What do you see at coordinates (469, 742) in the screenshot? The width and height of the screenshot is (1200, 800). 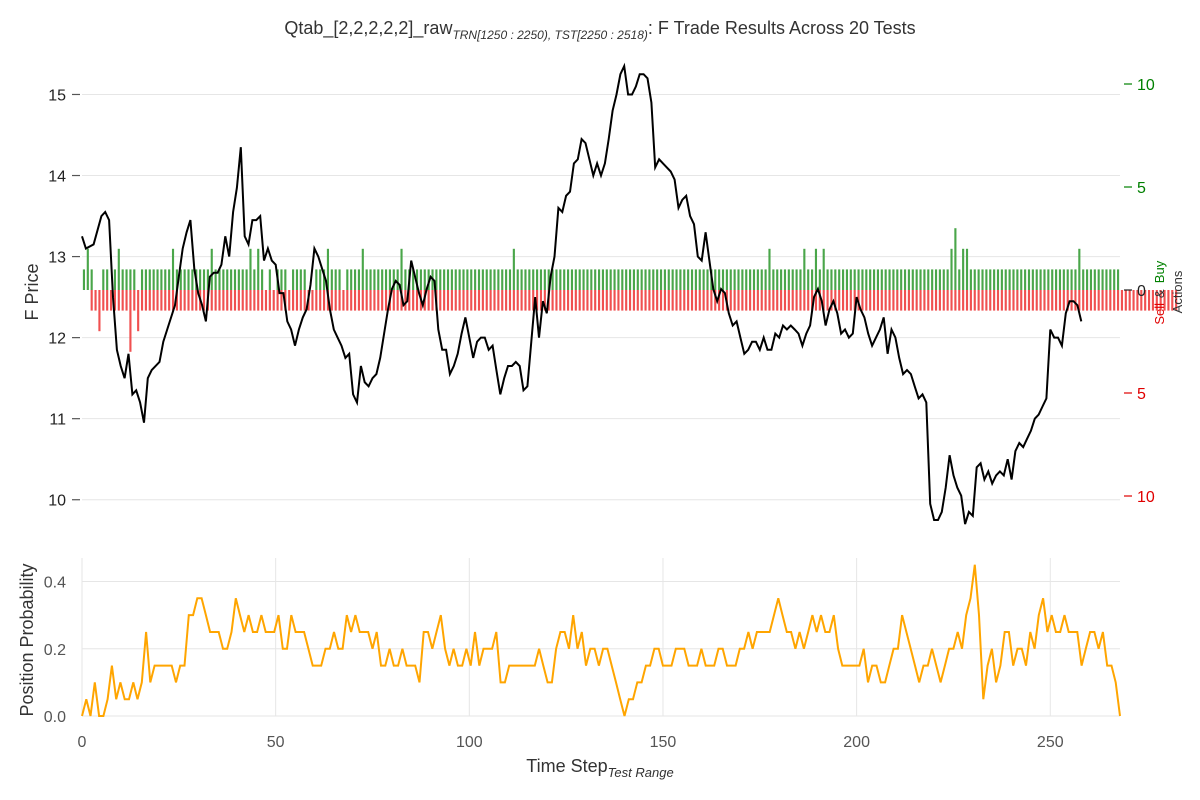 I see `x-tick-label: 100` at bounding box center [469, 742].